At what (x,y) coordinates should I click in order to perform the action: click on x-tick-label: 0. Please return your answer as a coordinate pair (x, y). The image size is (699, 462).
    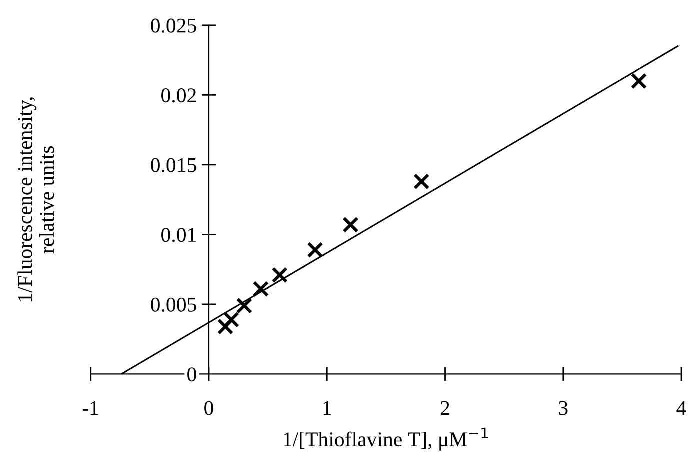
    Looking at the image, I should click on (209, 408).